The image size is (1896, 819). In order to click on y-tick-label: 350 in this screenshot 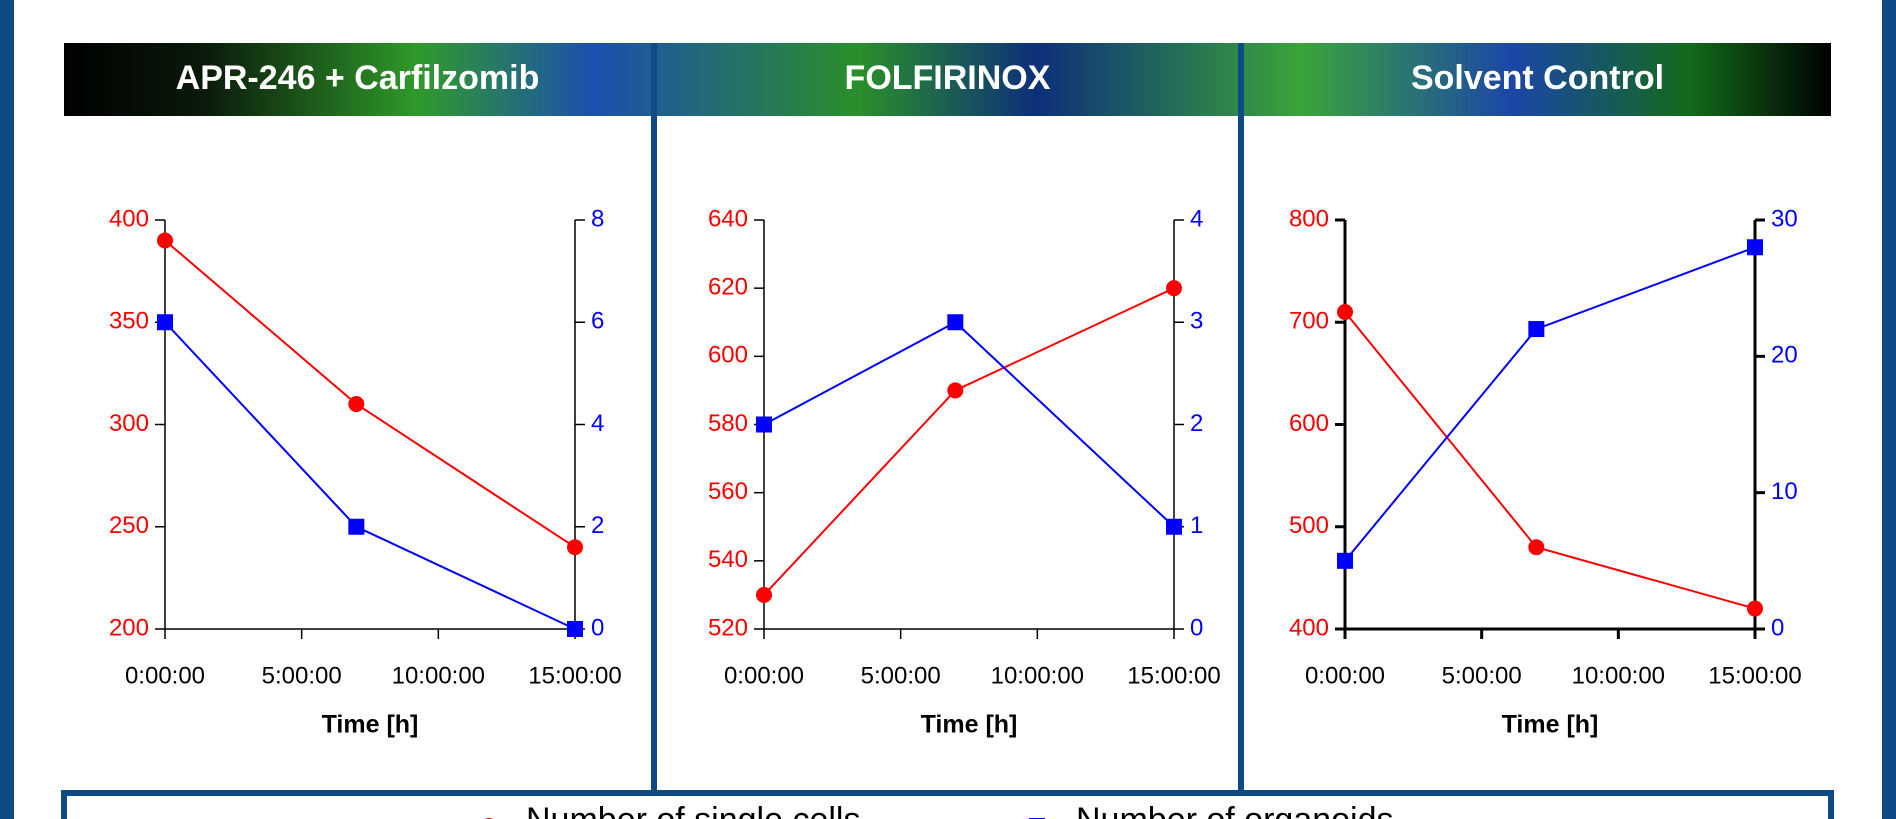, I will do `click(129, 321)`.